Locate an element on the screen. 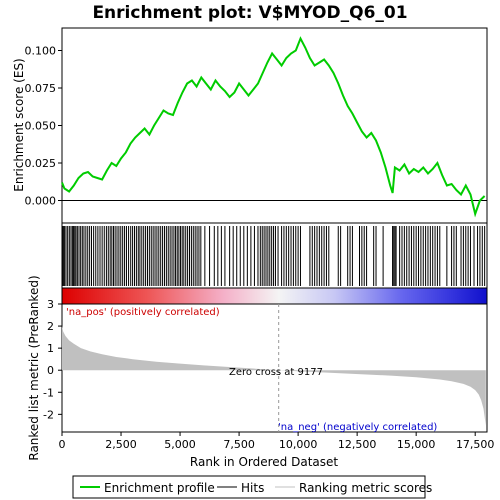 The width and height of the screenshot is (500, 500). hits-panel is located at coordinates (274, 255).